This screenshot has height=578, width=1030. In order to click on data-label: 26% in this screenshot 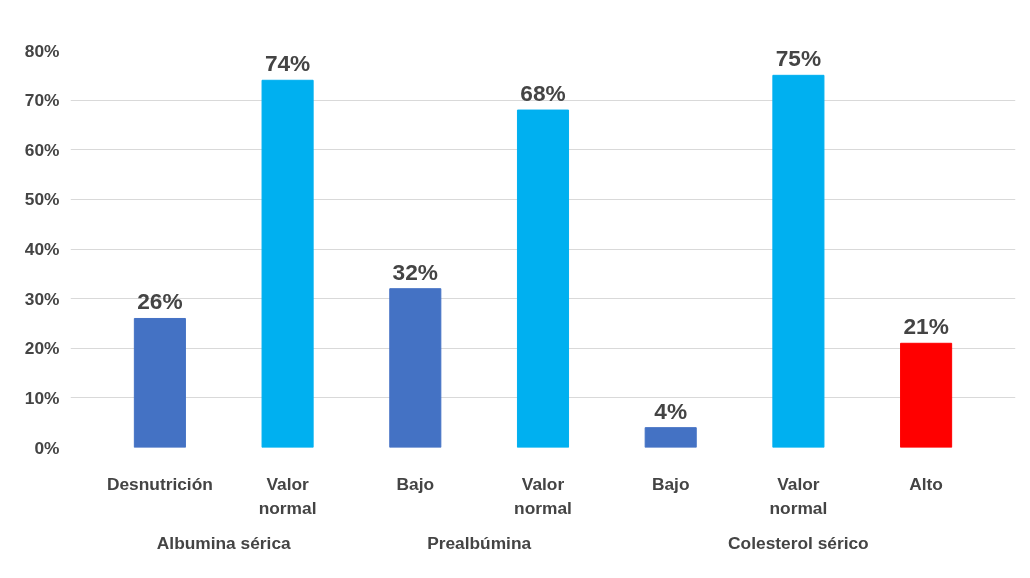, I will do `click(160, 301)`.